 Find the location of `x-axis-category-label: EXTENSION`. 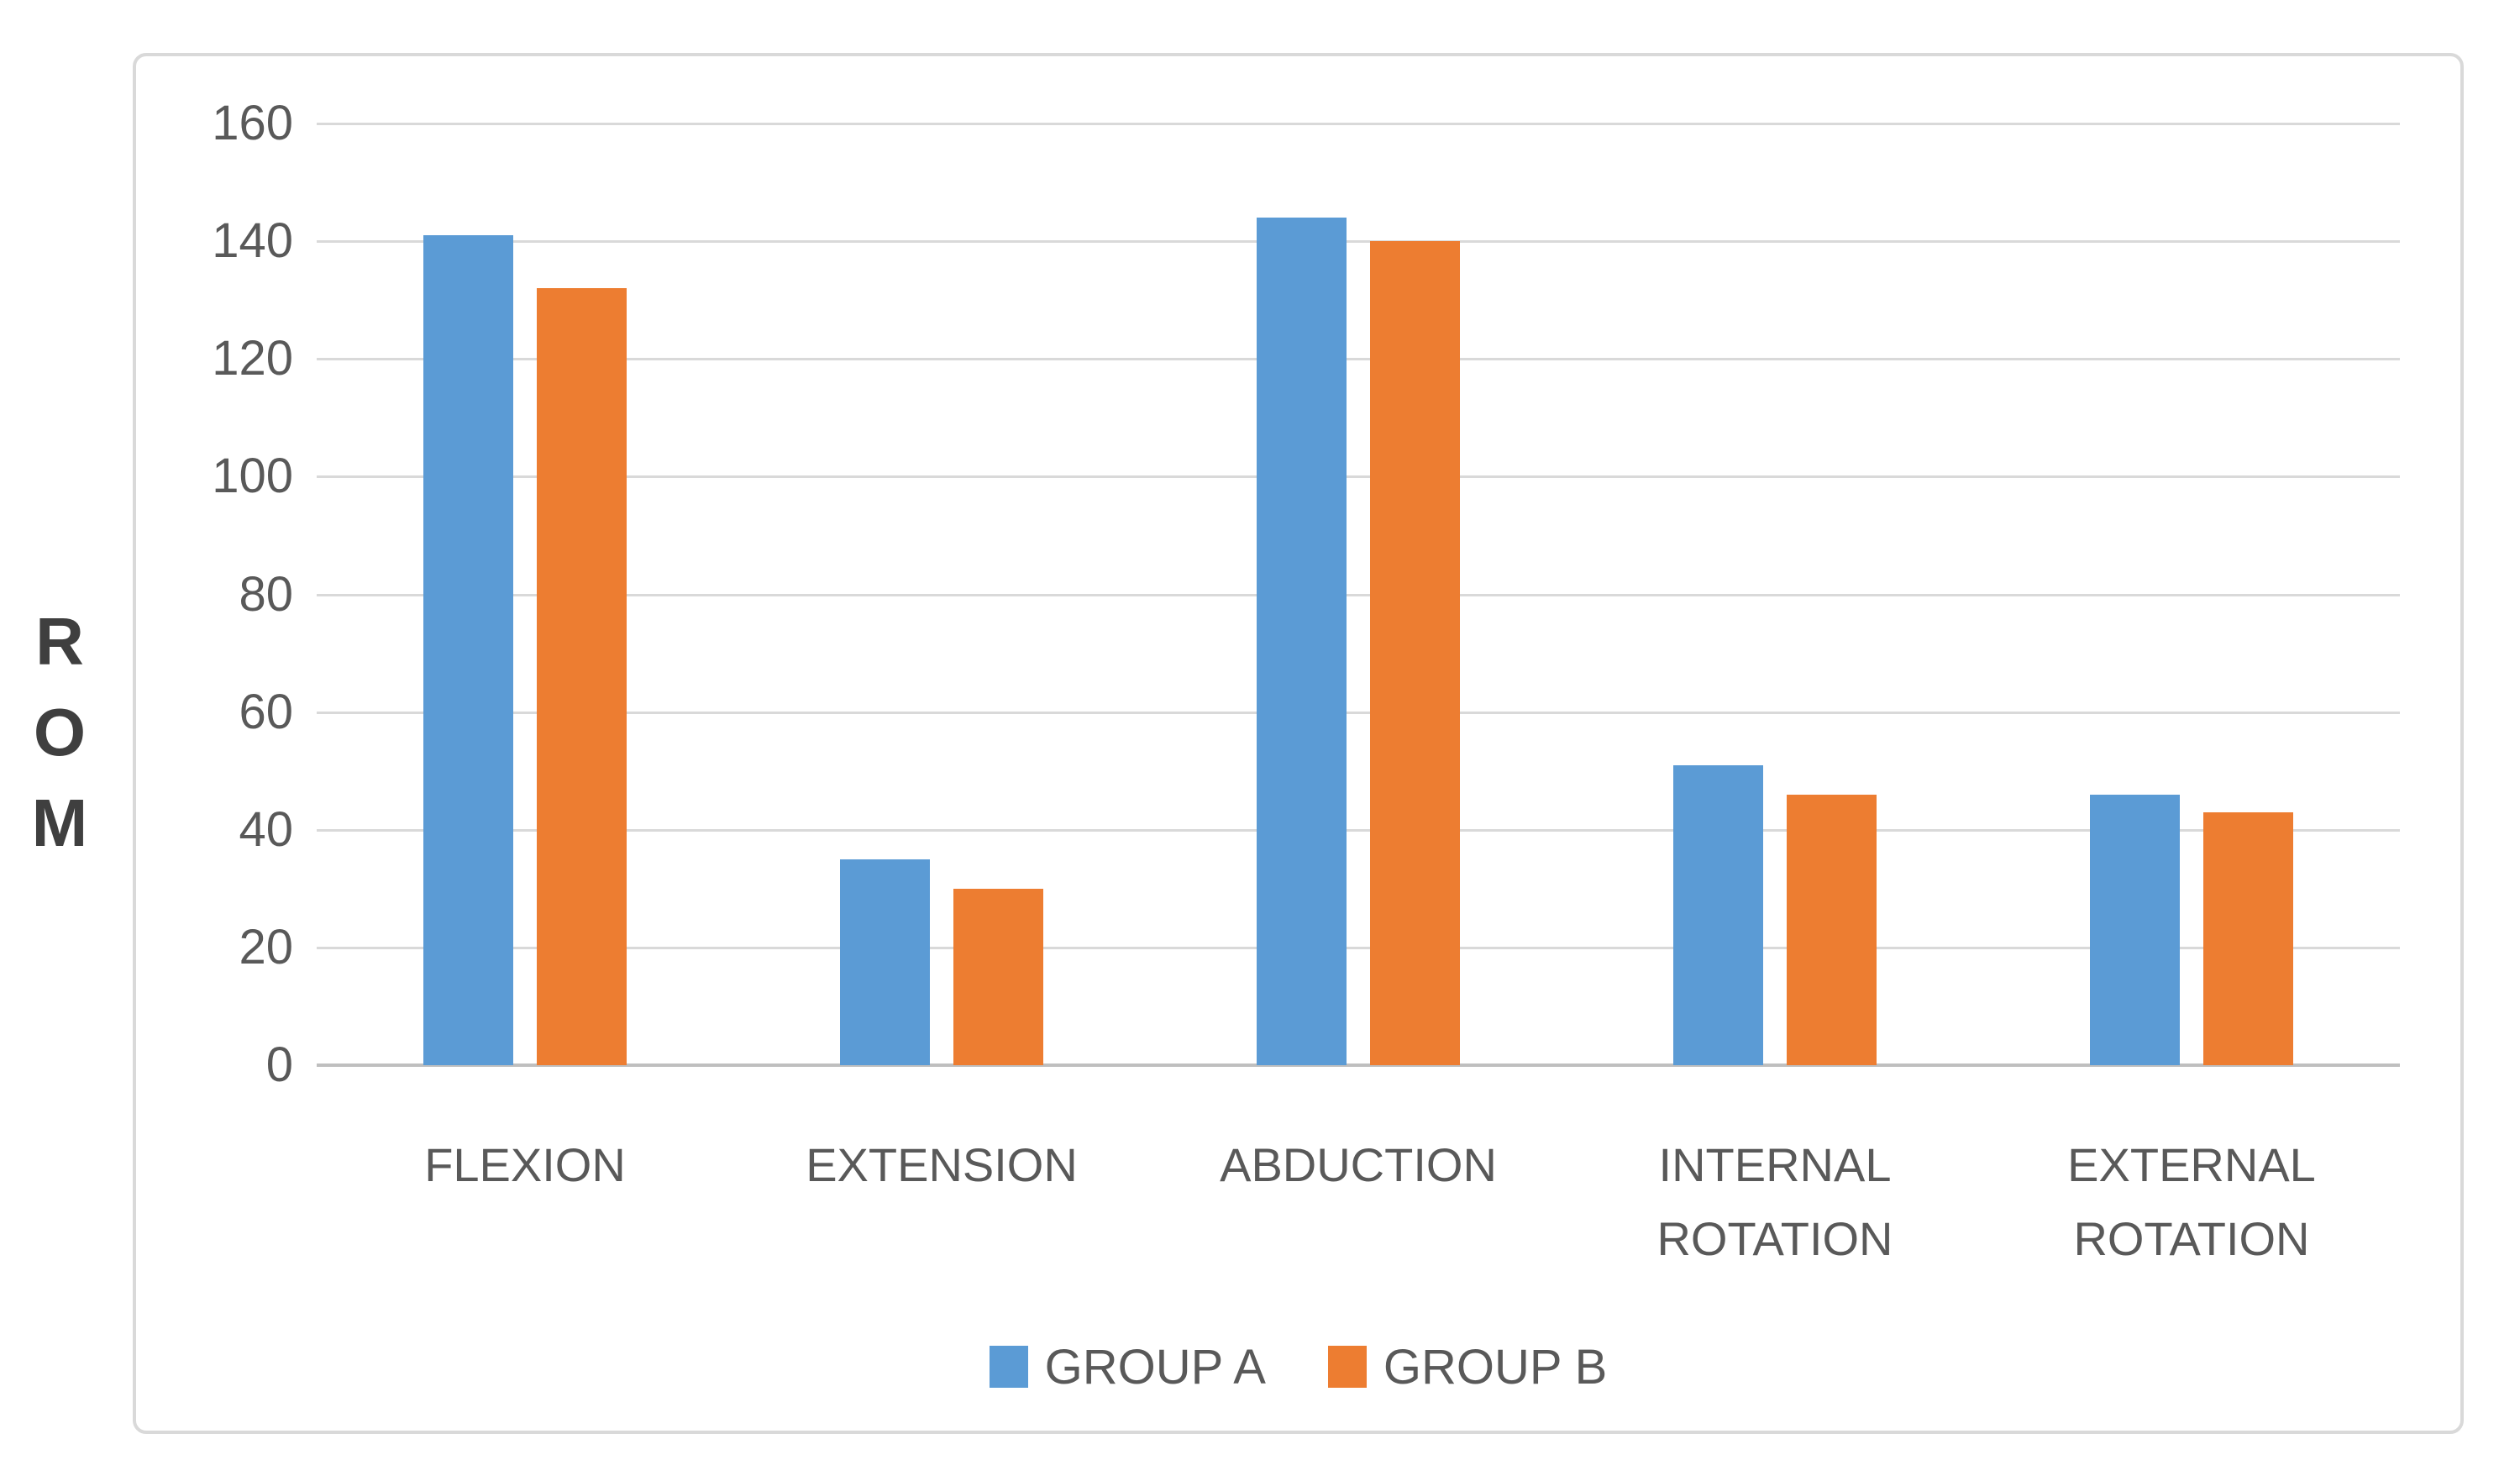

x-axis-category-label: EXTENSION is located at coordinates (941, 1165).